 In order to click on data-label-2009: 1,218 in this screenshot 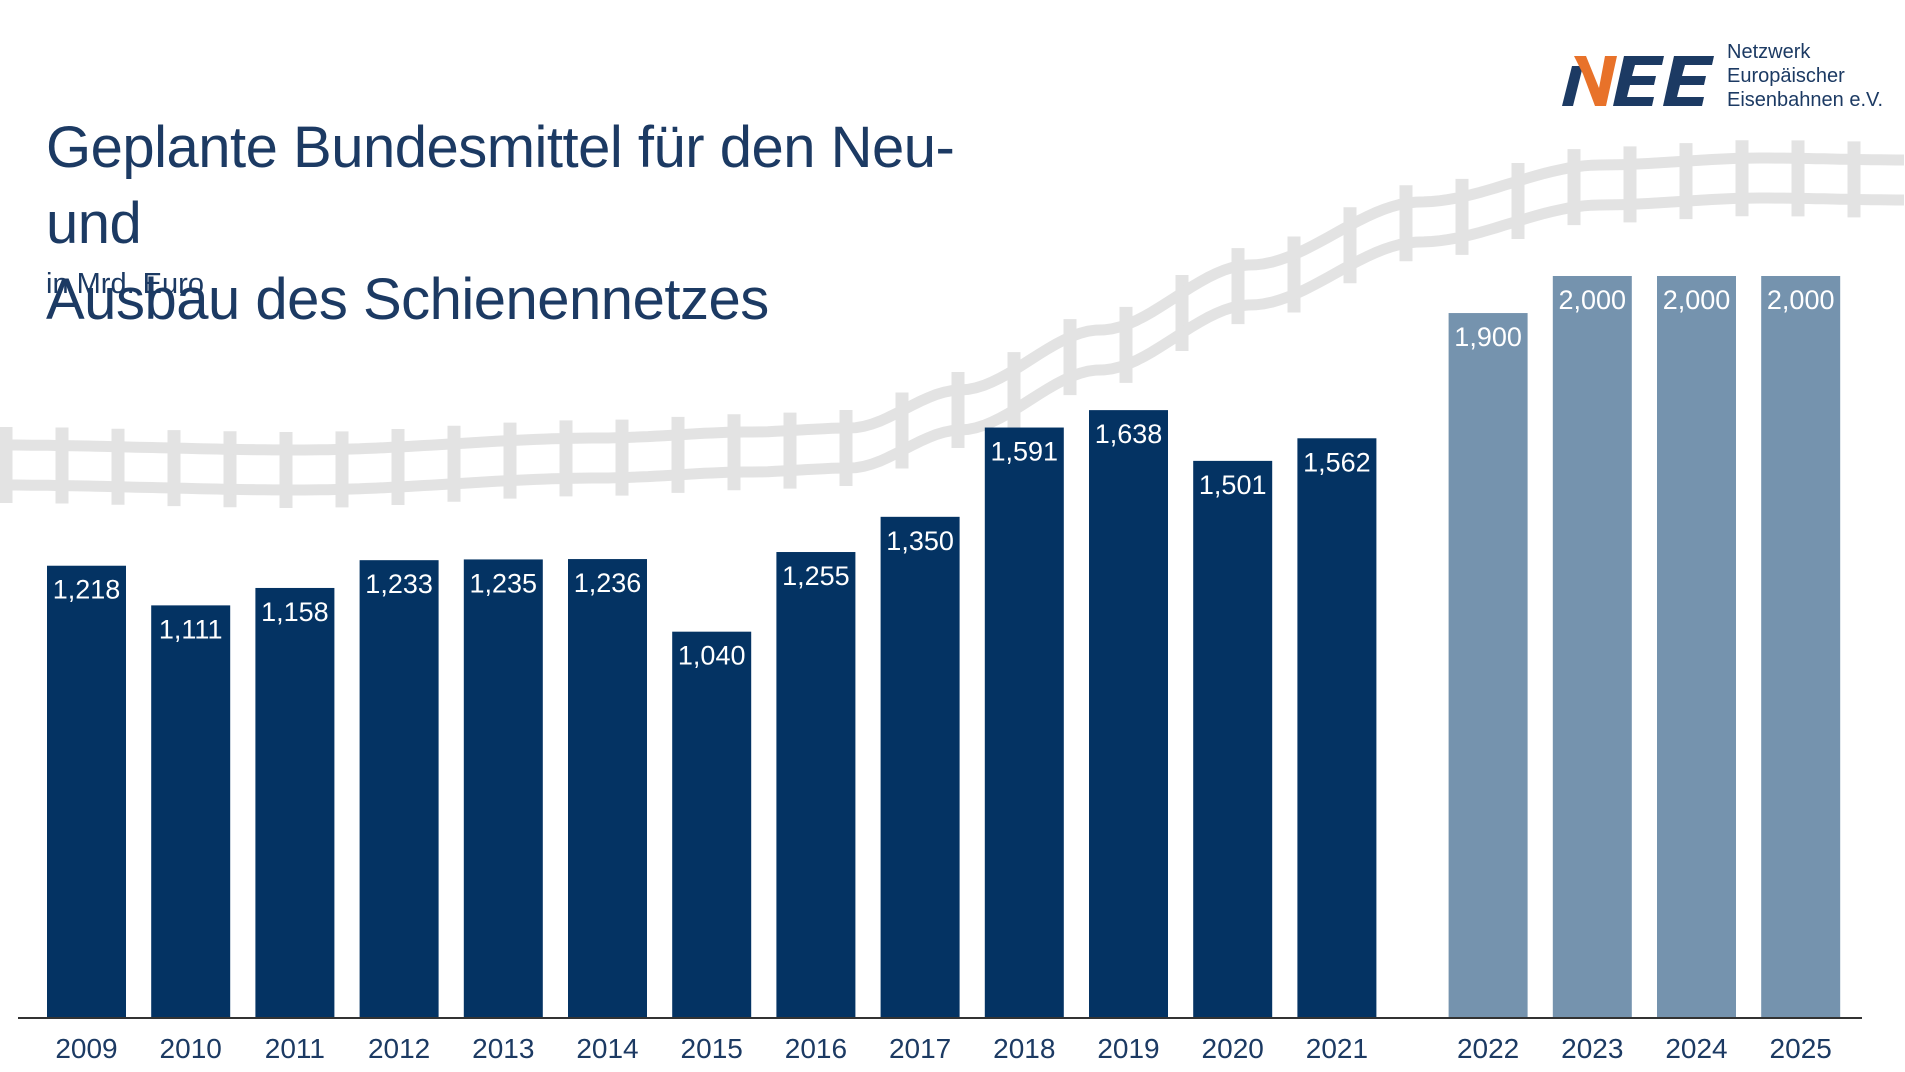, I will do `click(87, 590)`.